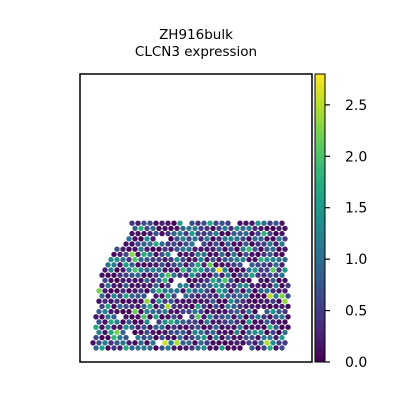 Image resolution: width=400 pixels, height=400 pixels. Describe the element at coordinates (356, 260) in the screenshot. I see `colorbar-tick-label: 1.0` at that location.